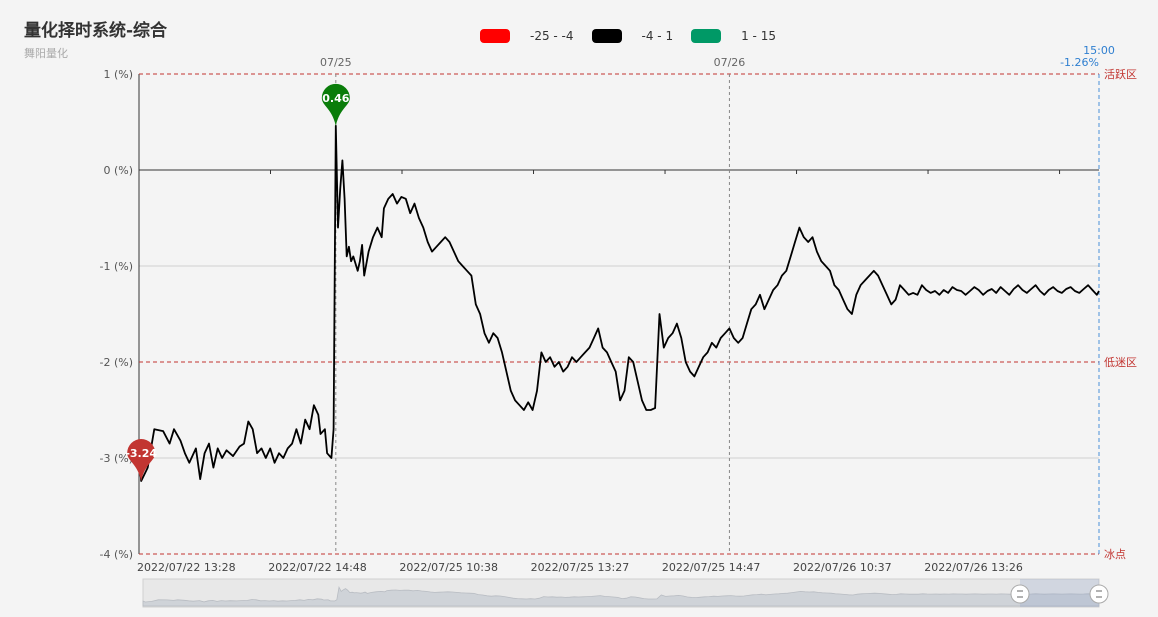 This screenshot has width=1158, height=617. What do you see at coordinates (606, 36) in the screenshot?
I see `legend-swatch-mid` at bounding box center [606, 36].